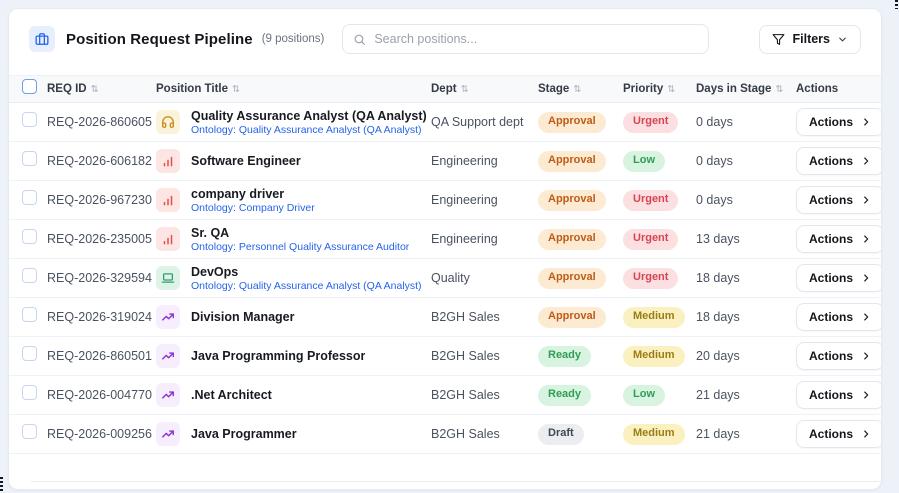 Image resolution: width=899 pixels, height=493 pixels. Describe the element at coordinates (718, 317) in the screenshot. I see `days-in-stage: 18 days` at that location.